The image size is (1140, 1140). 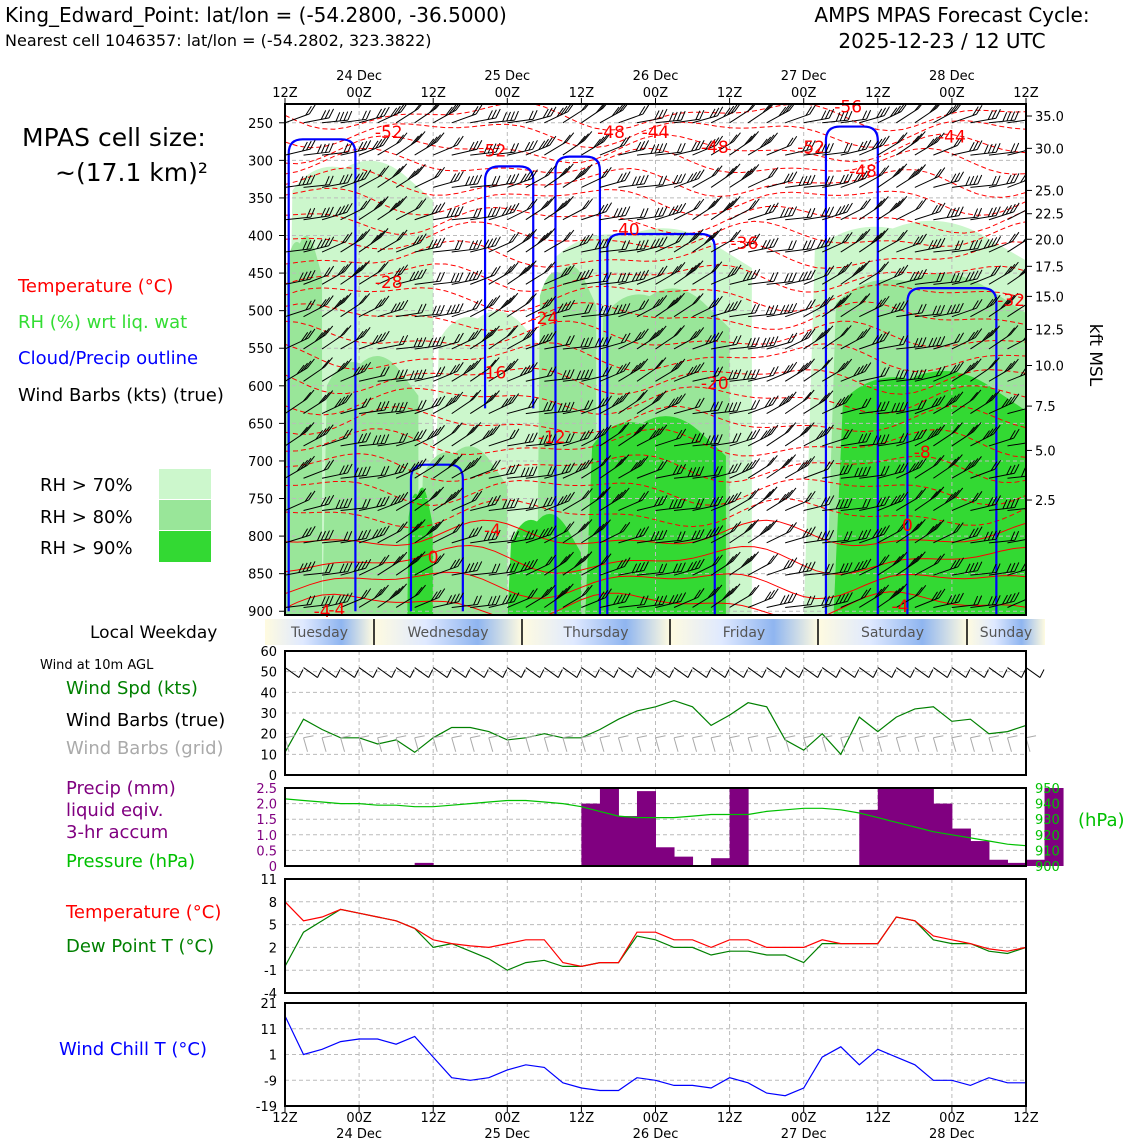 What do you see at coordinates (260, 424) in the screenshot?
I see `pressure-tick-label-8: 650` at bounding box center [260, 424].